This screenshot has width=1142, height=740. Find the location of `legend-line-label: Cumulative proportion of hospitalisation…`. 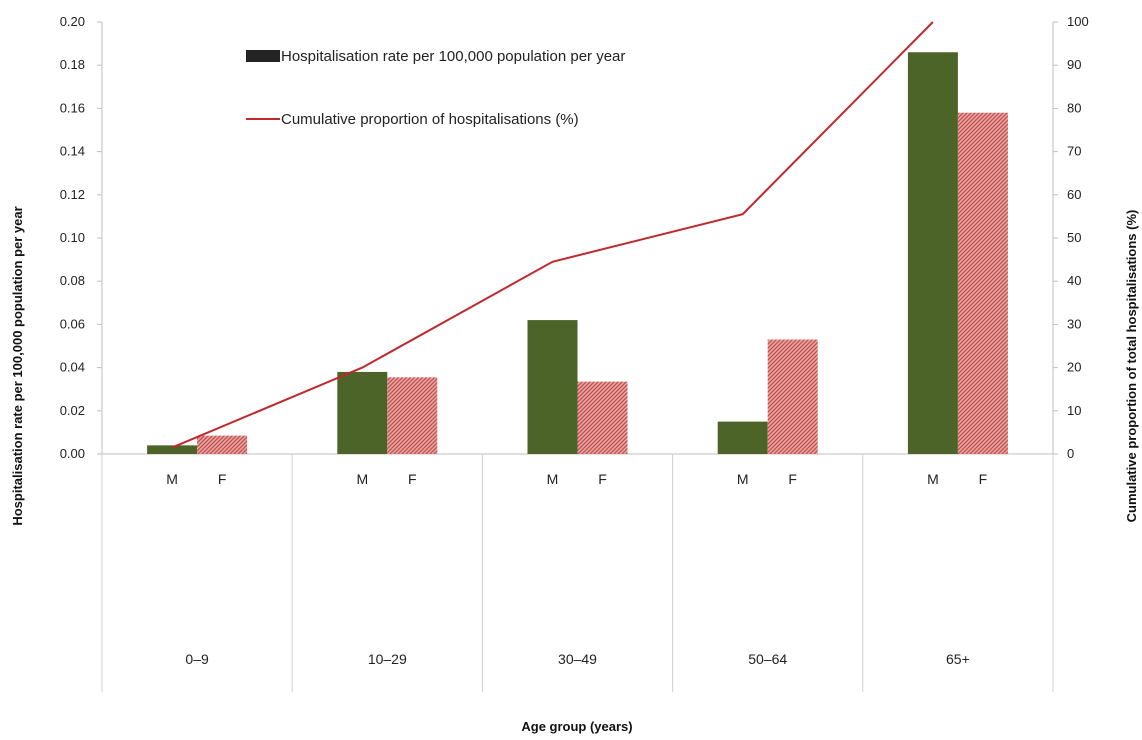

legend-line-label: Cumulative proportion of hospitalisation… is located at coordinates (430, 119).